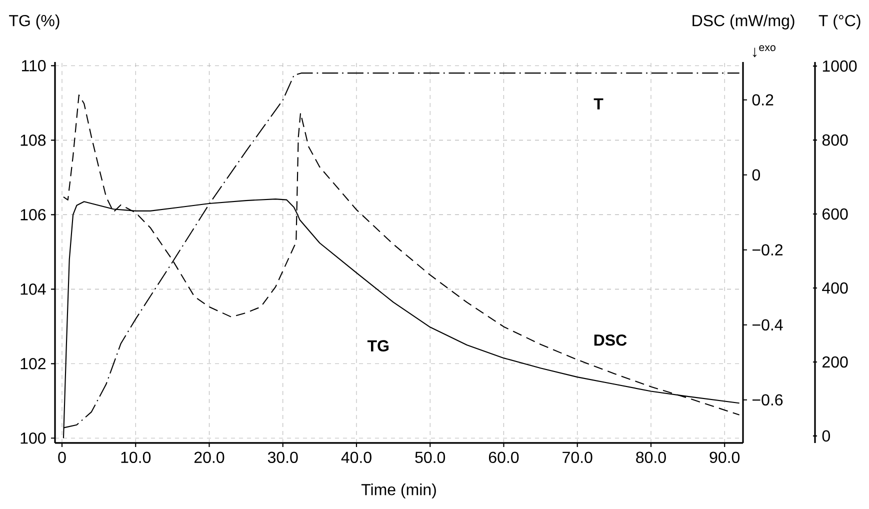 The width and height of the screenshot is (869, 509). I want to click on x-tick-label: 30.0, so click(283, 458).